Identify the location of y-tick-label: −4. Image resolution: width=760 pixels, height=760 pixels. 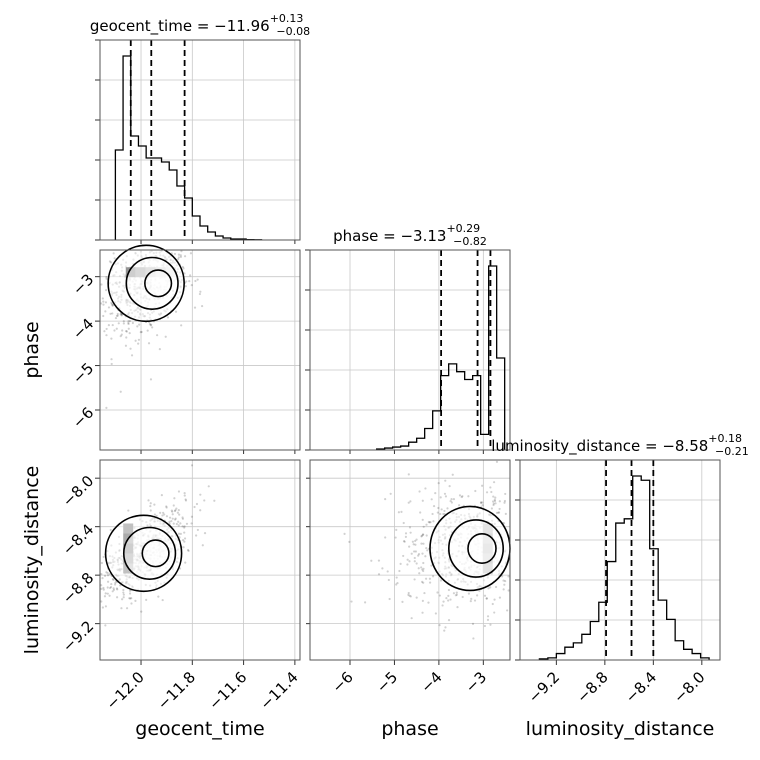
(83, 329).